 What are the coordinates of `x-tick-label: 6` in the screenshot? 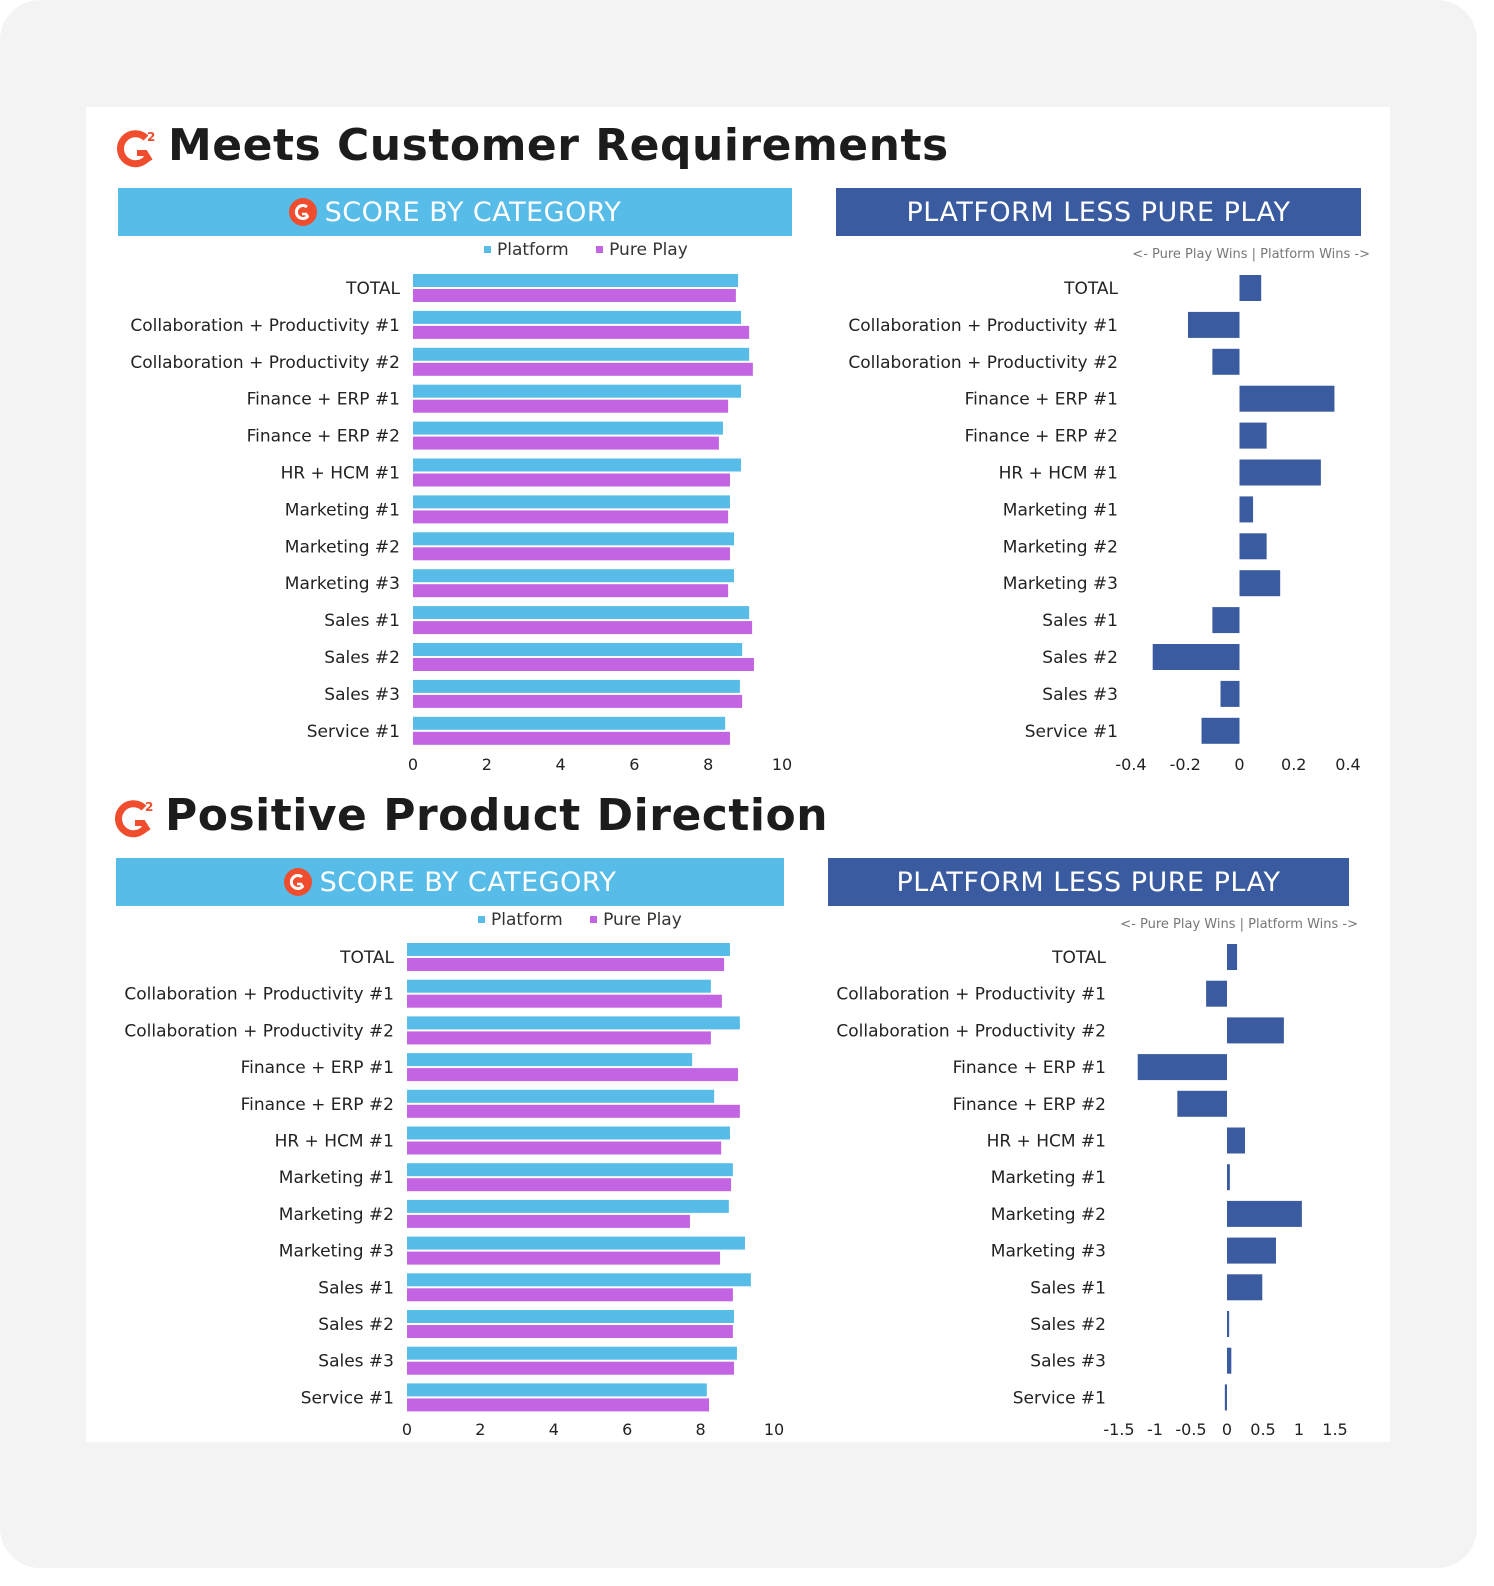 It's located at (627, 1429).